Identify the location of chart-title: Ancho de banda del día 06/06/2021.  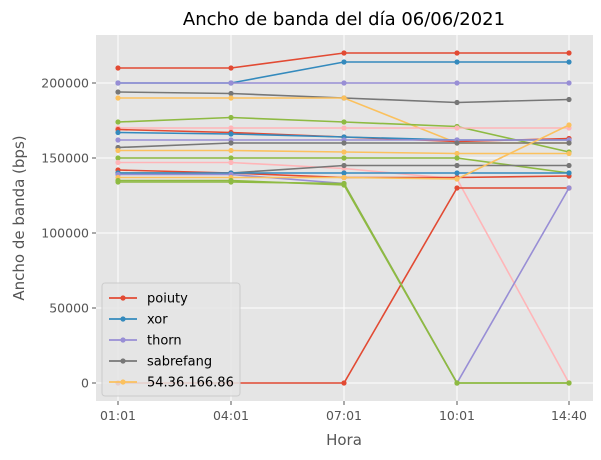
(344, 19).